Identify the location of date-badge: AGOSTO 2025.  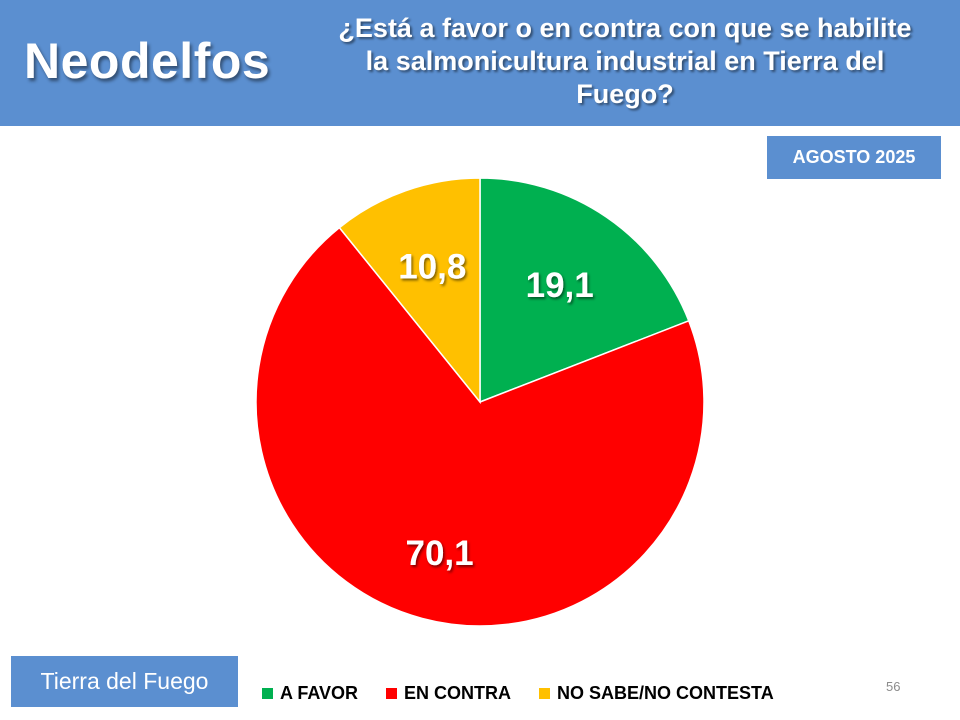
(854, 157).